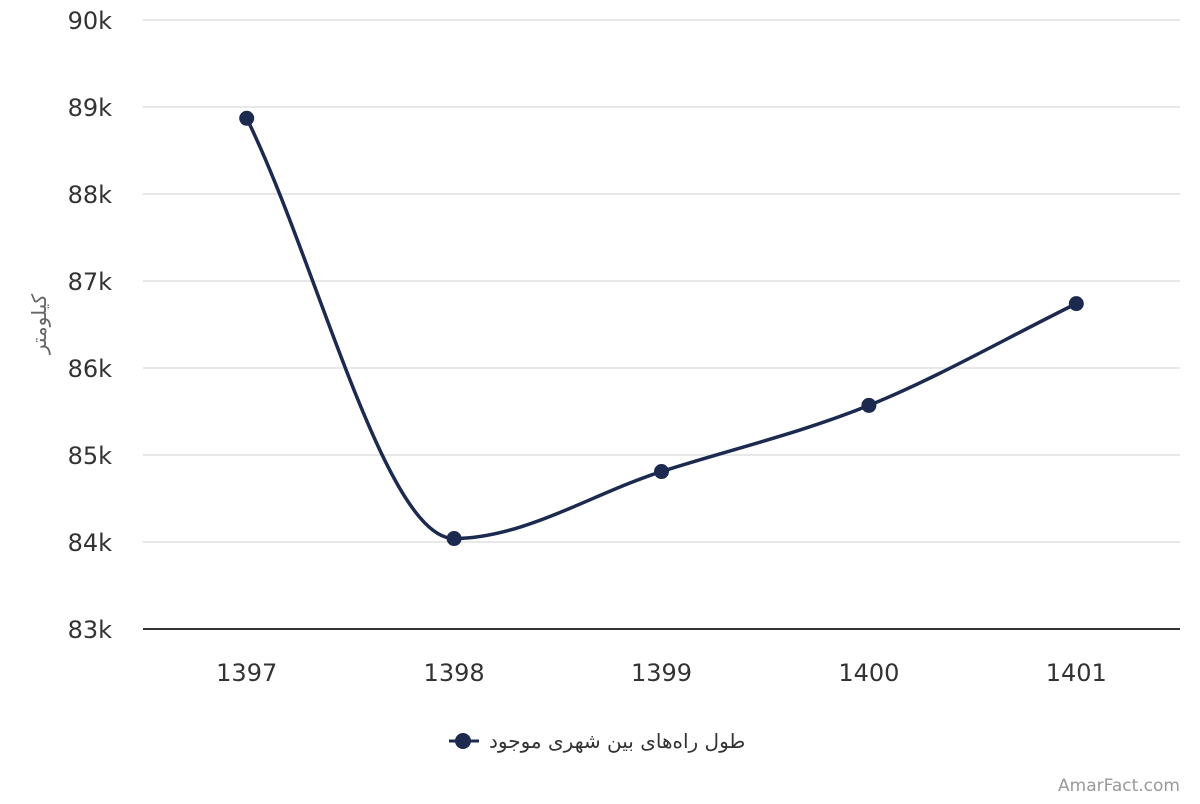 The image size is (1200, 804). Describe the element at coordinates (454, 673) in the screenshot. I see `x-tick-label: 1398` at that location.